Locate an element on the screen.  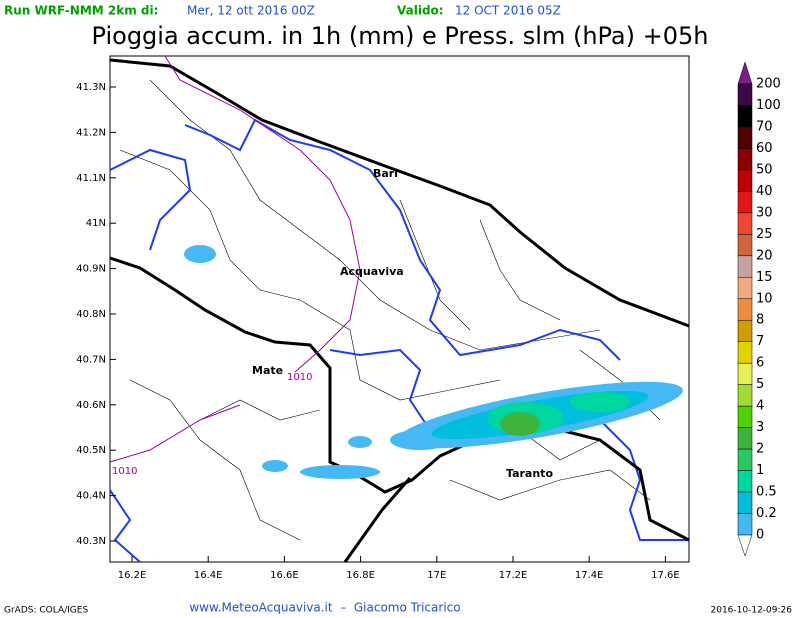
lat-tick-label: 40.8N is located at coordinates (91, 314).